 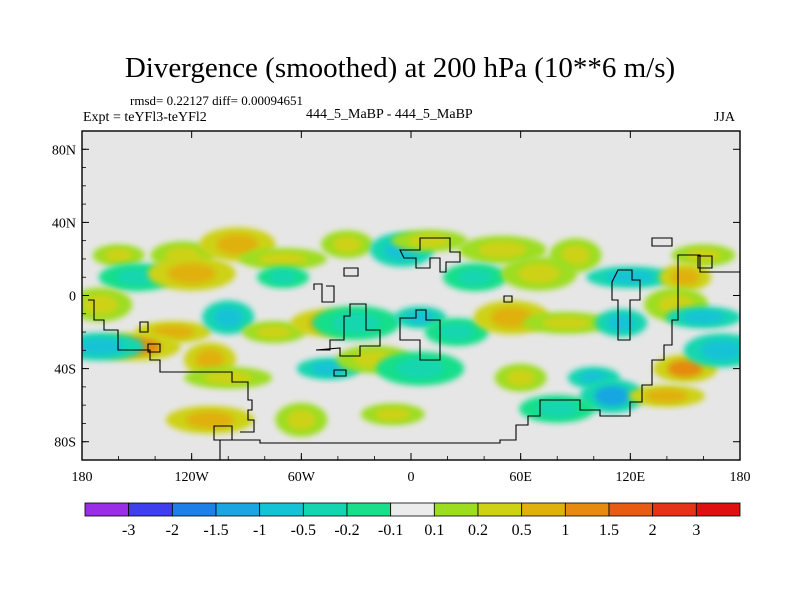 What do you see at coordinates (215, 530) in the screenshot?
I see `colorbar-label: -1.5` at bounding box center [215, 530].